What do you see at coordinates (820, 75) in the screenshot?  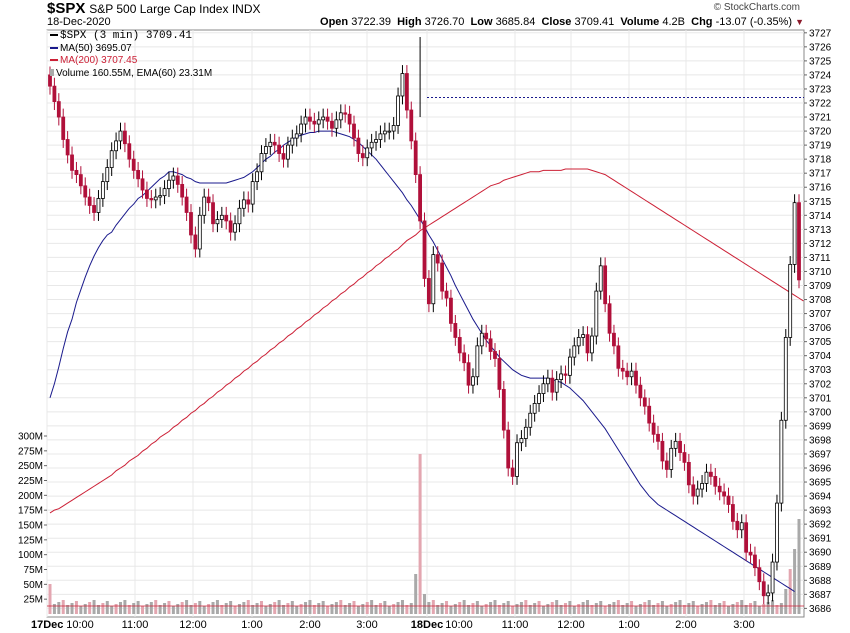 I see `price-tick-label: 3724` at bounding box center [820, 75].